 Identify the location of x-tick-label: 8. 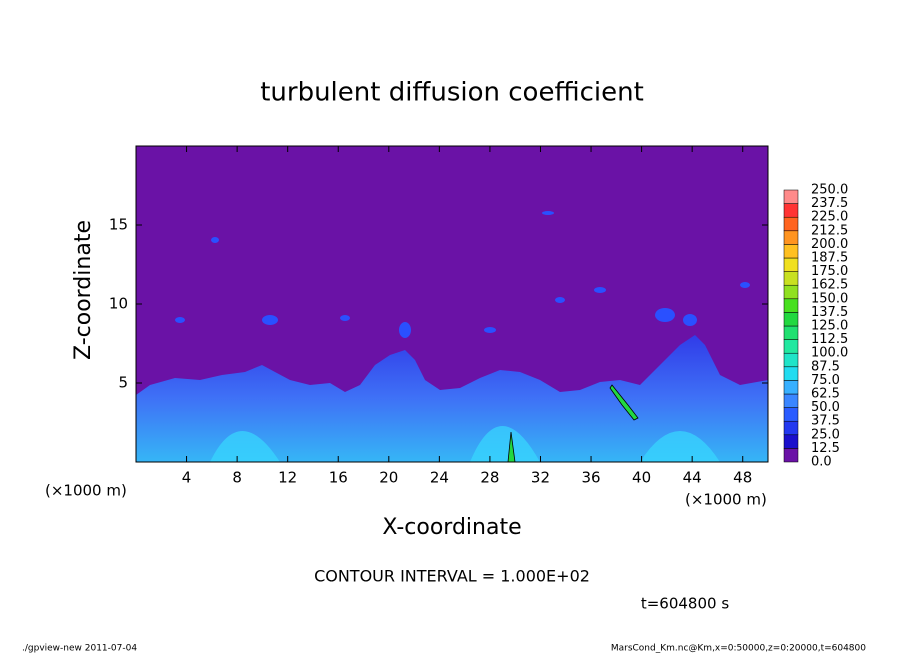
(237, 478).